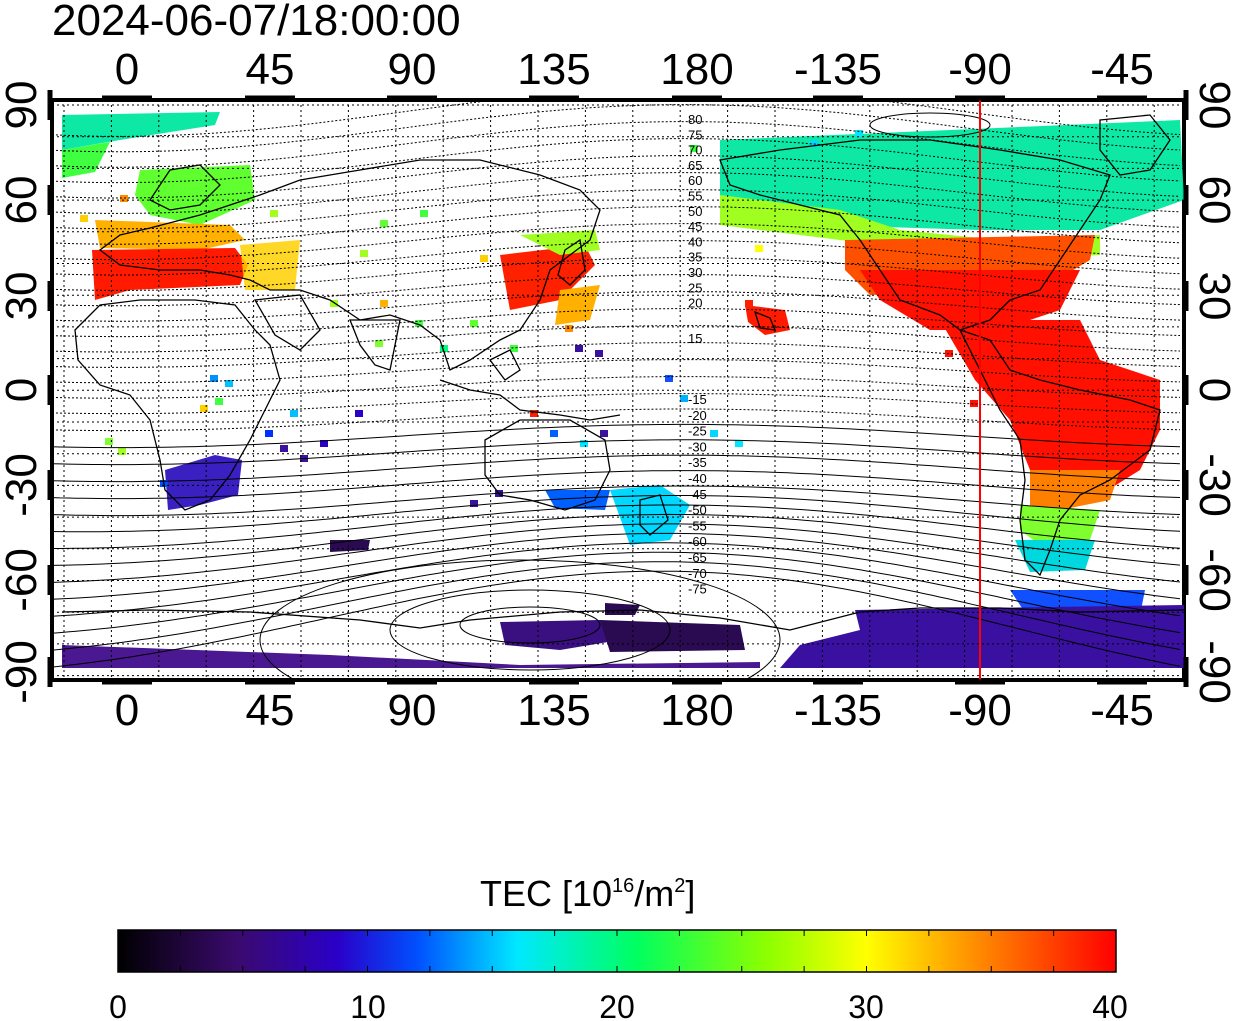  What do you see at coordinates (127, 710) in the screenshot?
I see `bottom-tick-label: 0` at bounding box center [127, 710].